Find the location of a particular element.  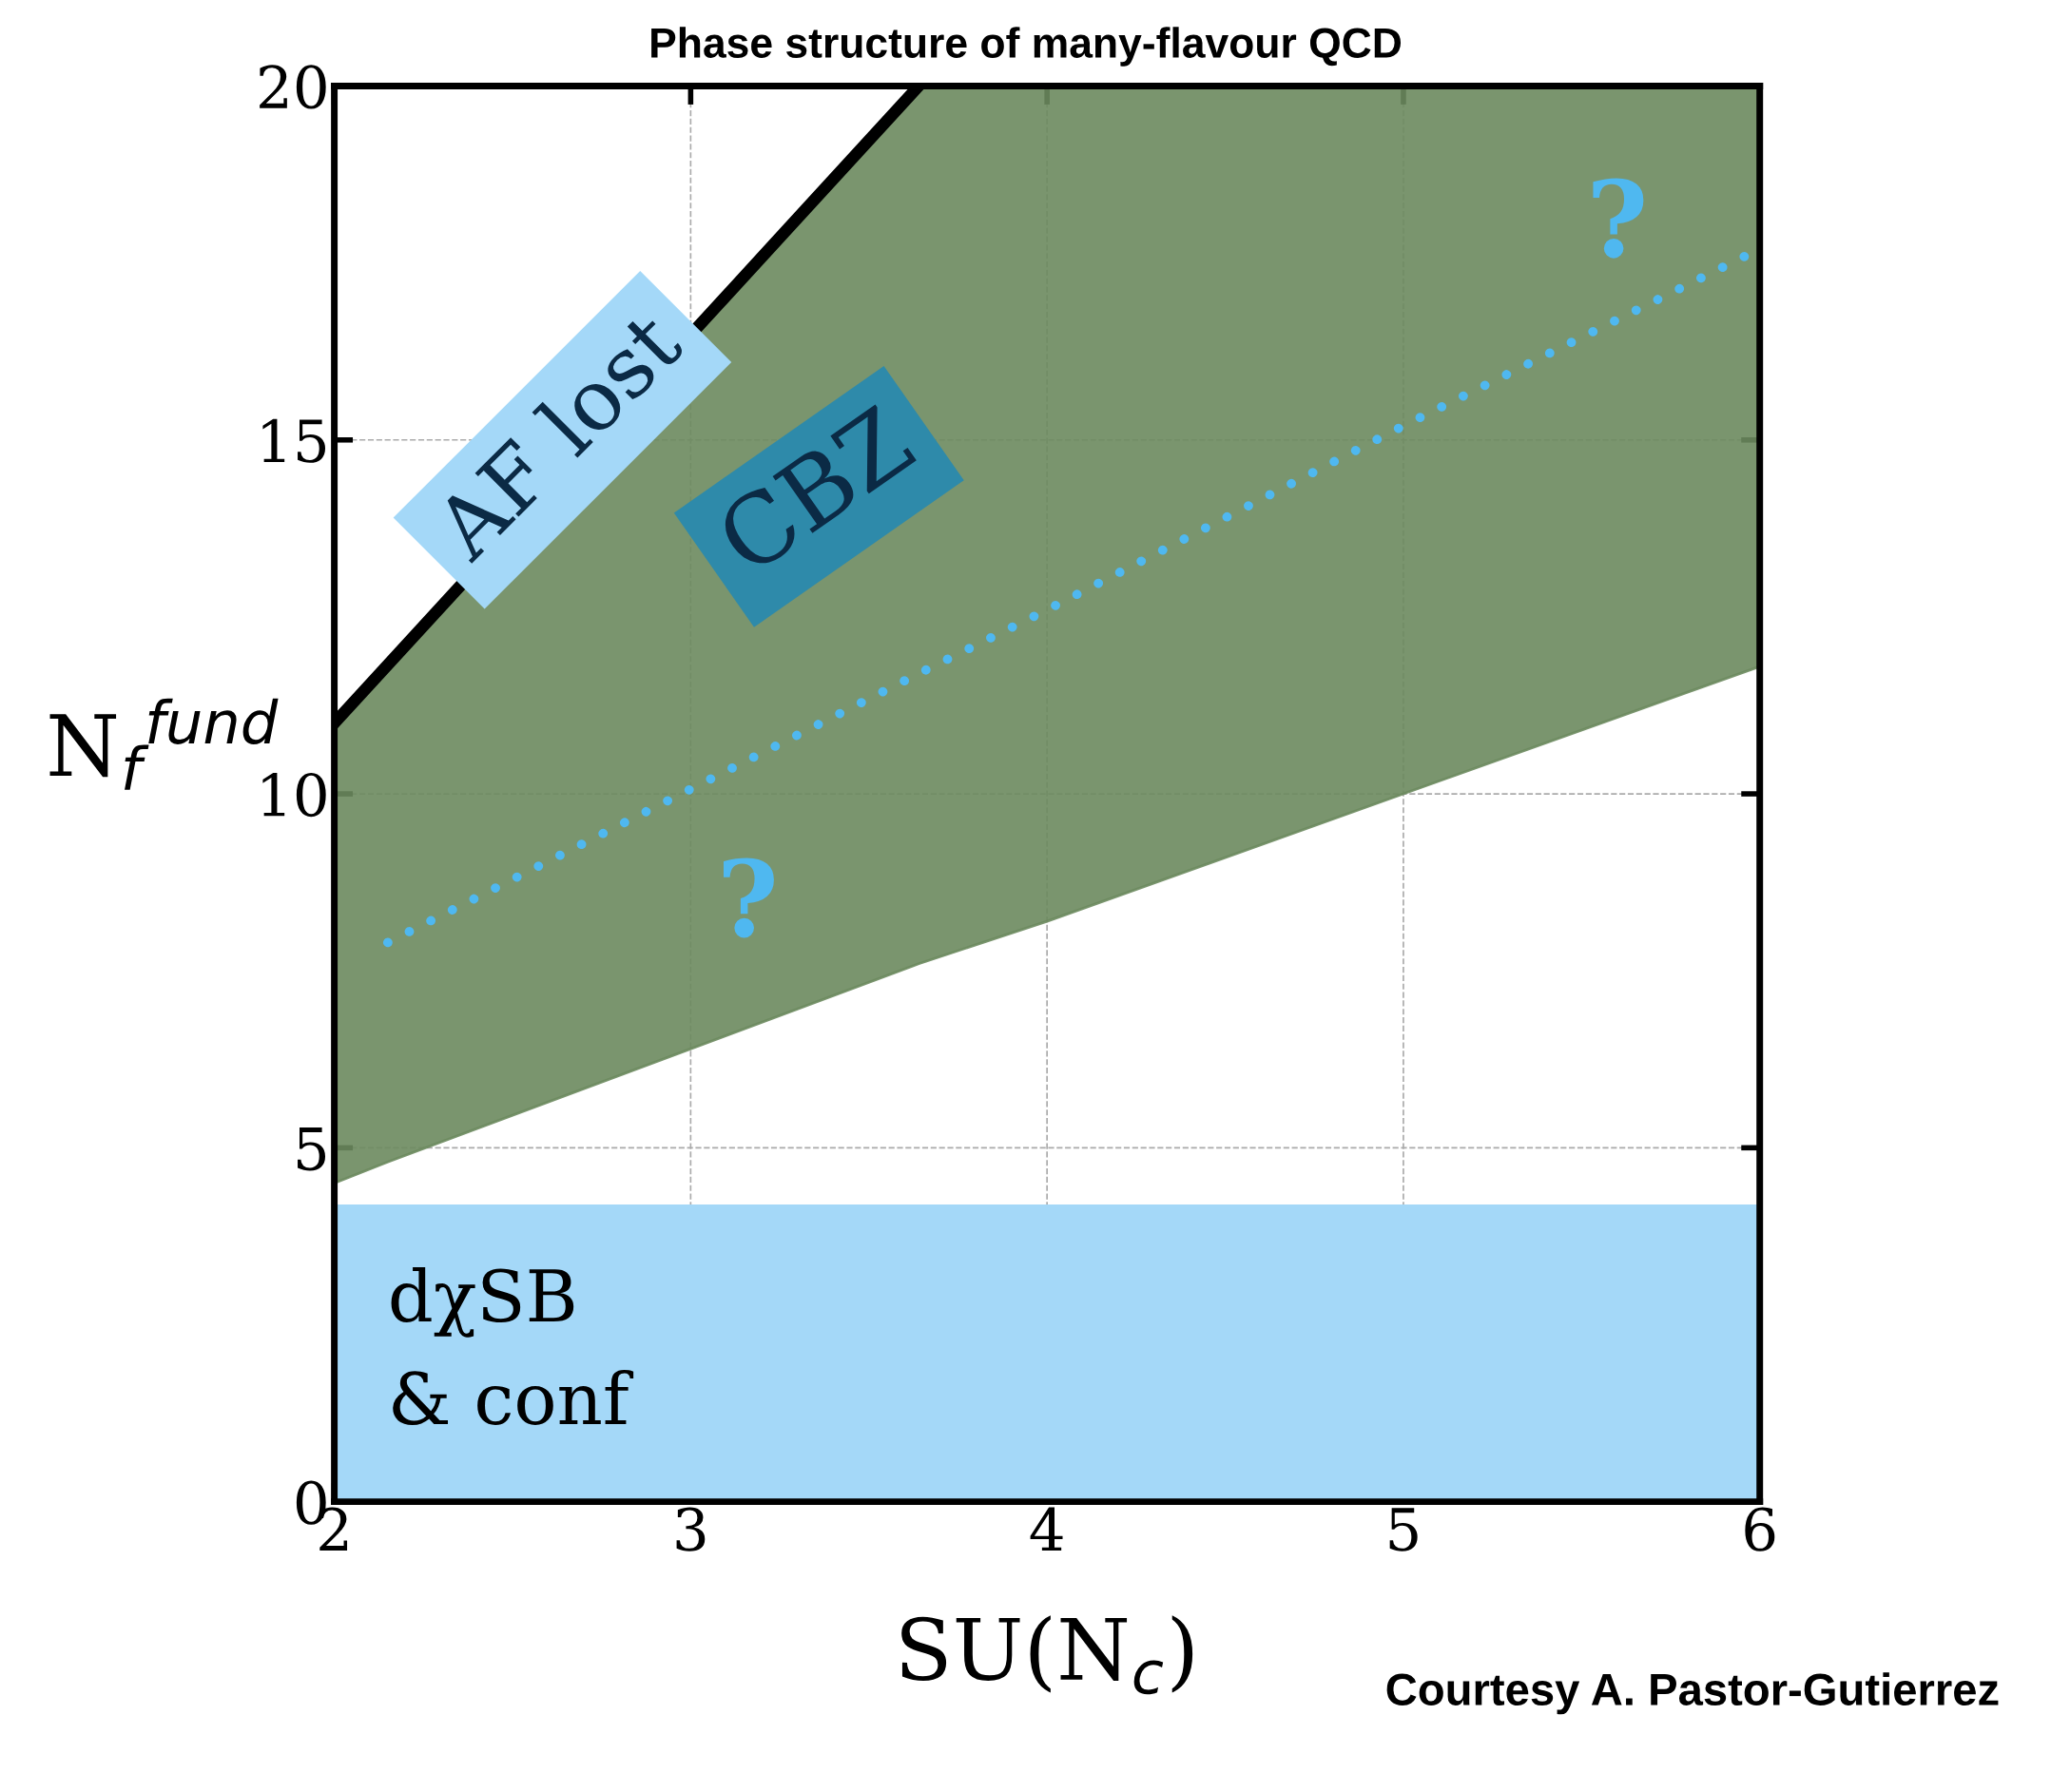

chart-title: Phase structure of many-flavour QCD is located at coordinates (1026, 47).